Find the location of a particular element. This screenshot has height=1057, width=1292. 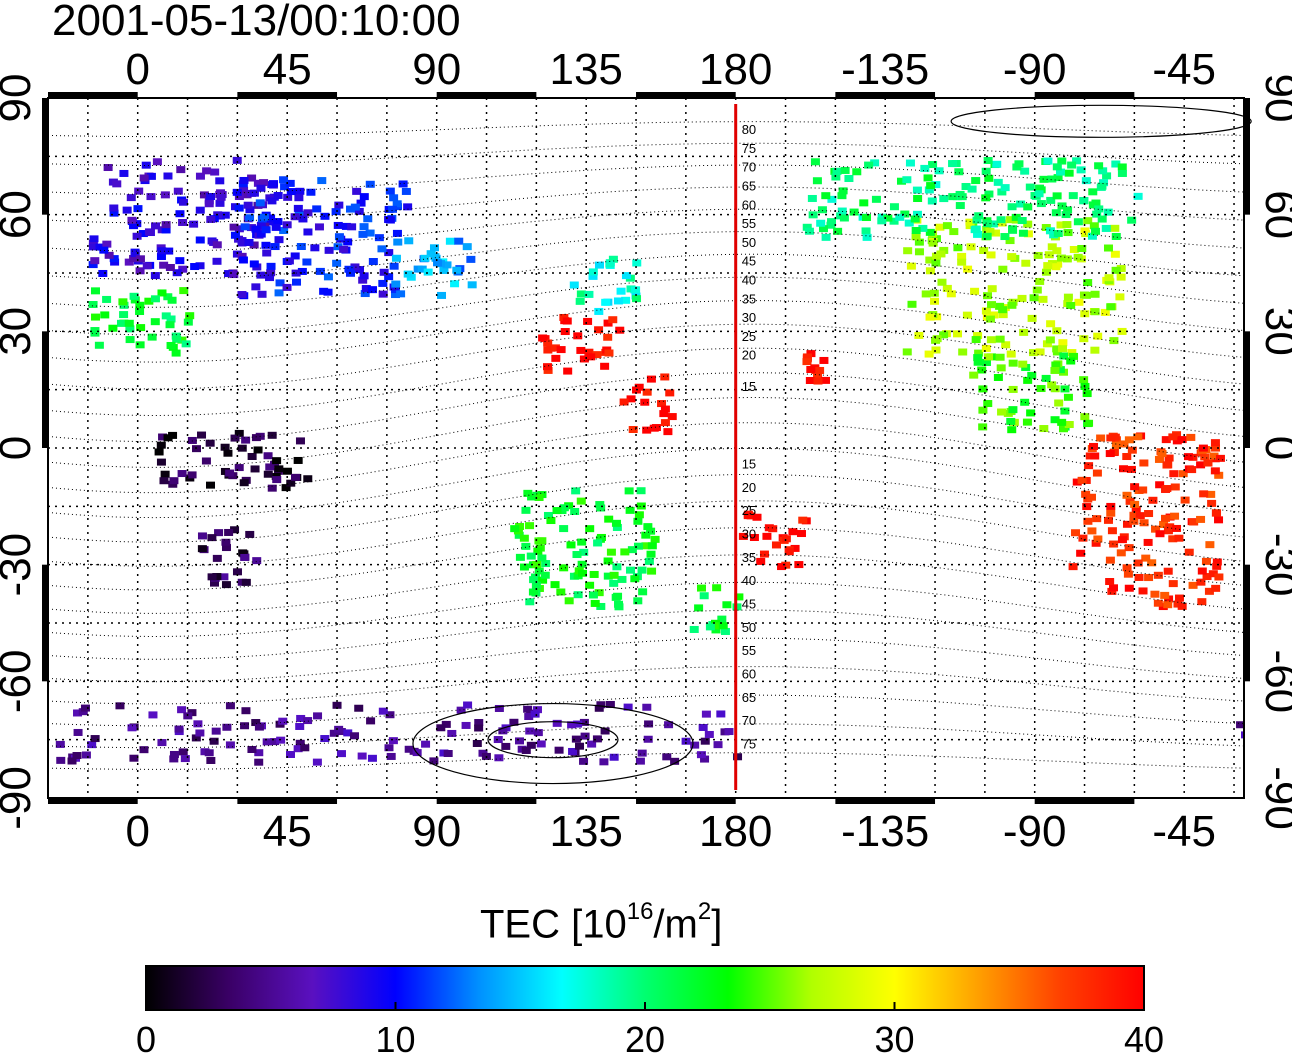

bottom-lon-label: 90 is located at coordinates (436, 831).